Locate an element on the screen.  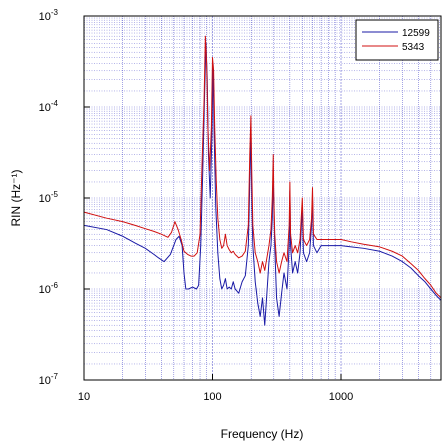
y-axis-ticks: 10⁻³ 10⁻⁴ 10⁻⁵ 10⁻⁶ 10⁻⁷ is located at coordinates (64, 197).